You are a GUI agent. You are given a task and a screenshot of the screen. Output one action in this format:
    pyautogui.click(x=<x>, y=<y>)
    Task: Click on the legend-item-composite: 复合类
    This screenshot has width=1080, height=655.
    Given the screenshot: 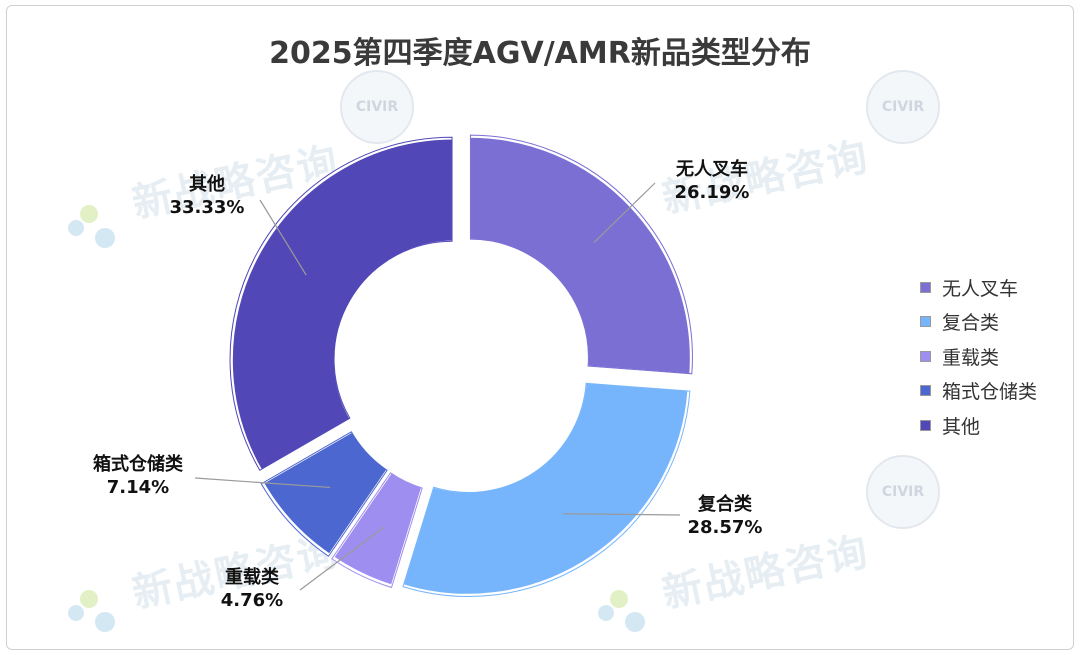 What is the action you would take?
    pyautogui.click(x=978, y=322)
    